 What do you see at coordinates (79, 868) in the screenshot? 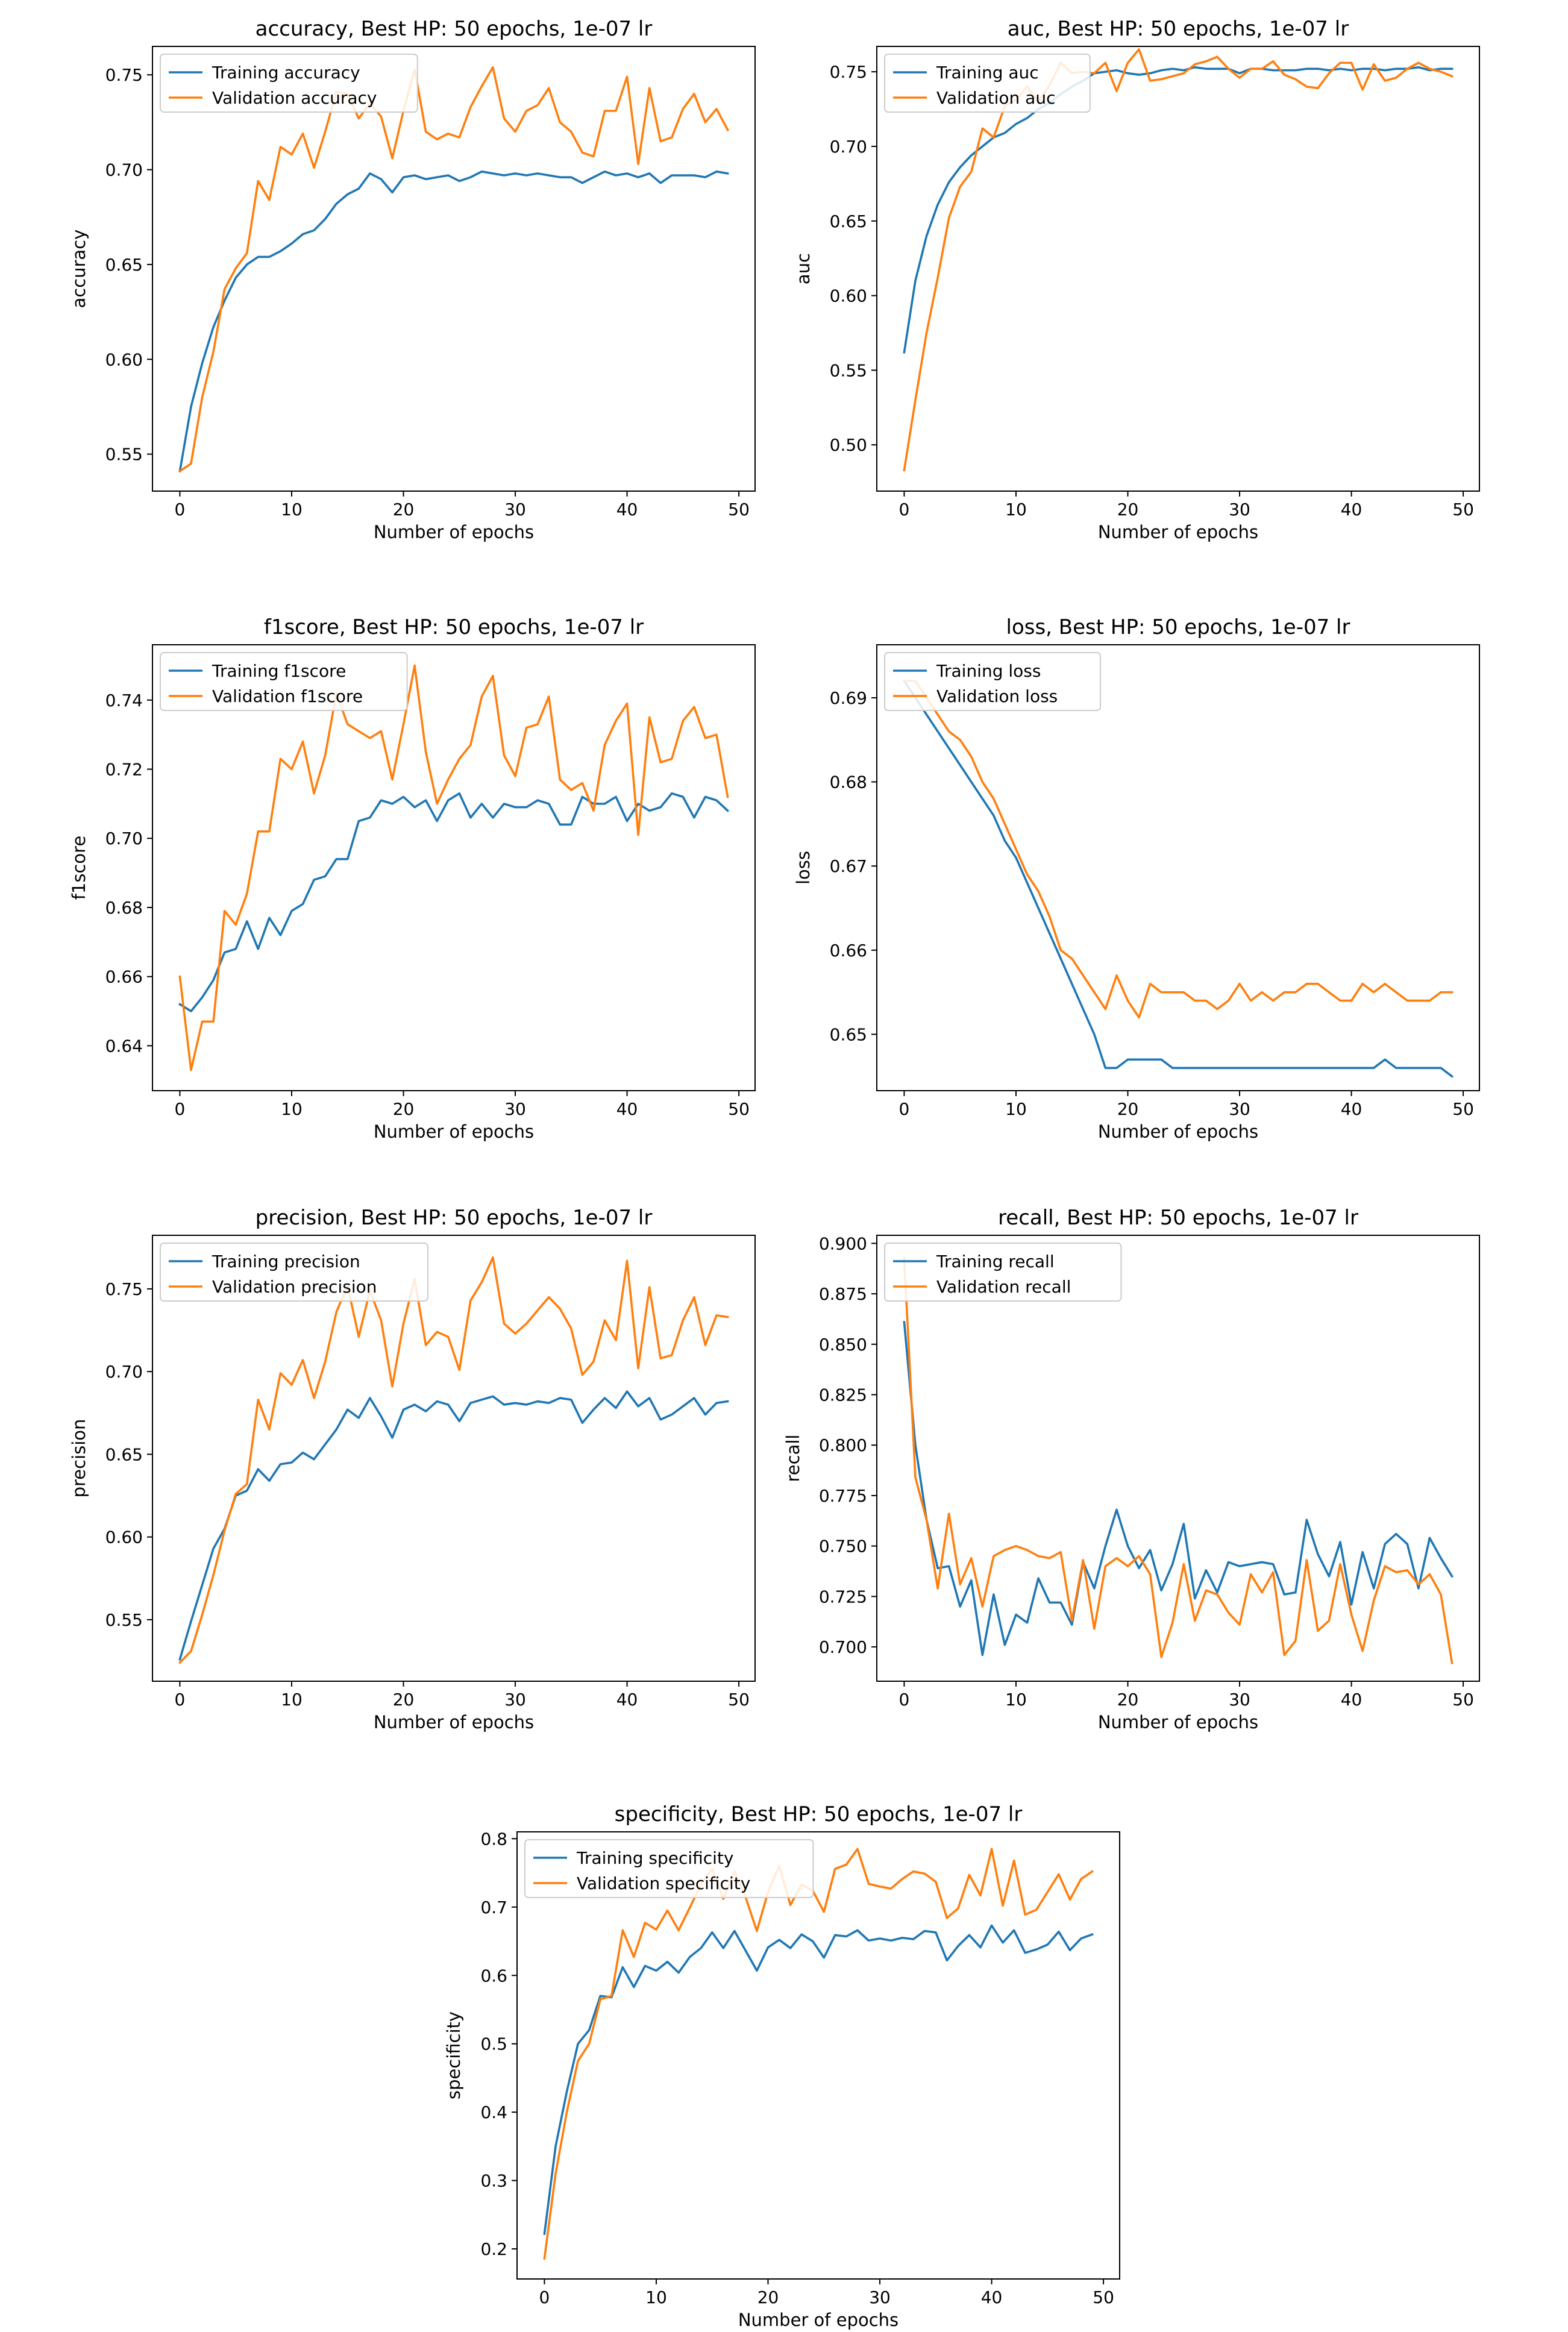
I see `y-axis-label-f1score: f1score` at bounding box center [79, 868].